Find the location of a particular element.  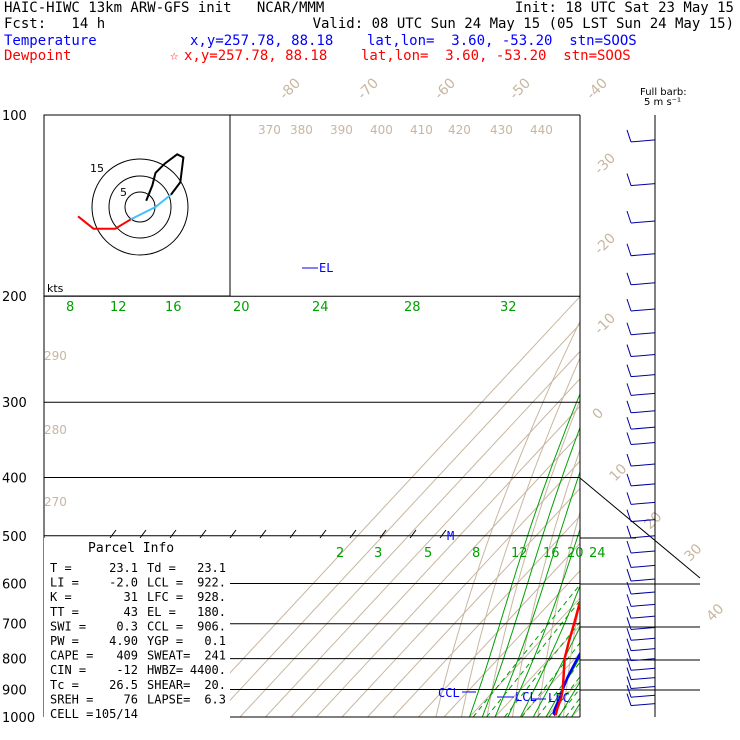

parcel-param-value: 928. is located at coordinates (211, 597).